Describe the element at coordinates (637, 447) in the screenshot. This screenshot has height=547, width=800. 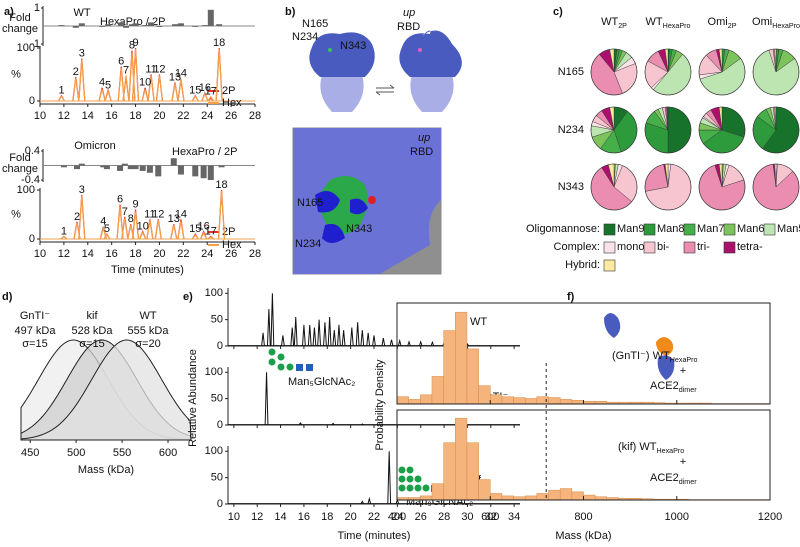
I see `sample-label-part: (kif) WT` at that location.